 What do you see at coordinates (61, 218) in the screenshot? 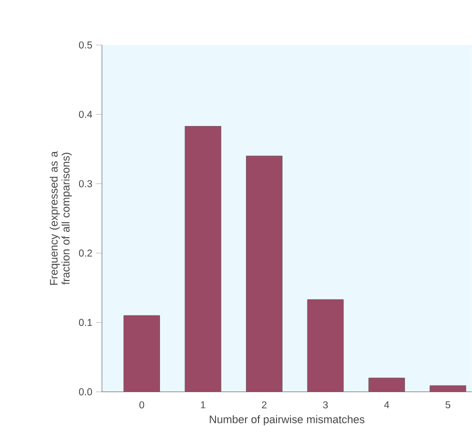
I see `y-axis-title: Frequency (expressed as a fraction of all comparisons)` at bounding box center [61, 218].